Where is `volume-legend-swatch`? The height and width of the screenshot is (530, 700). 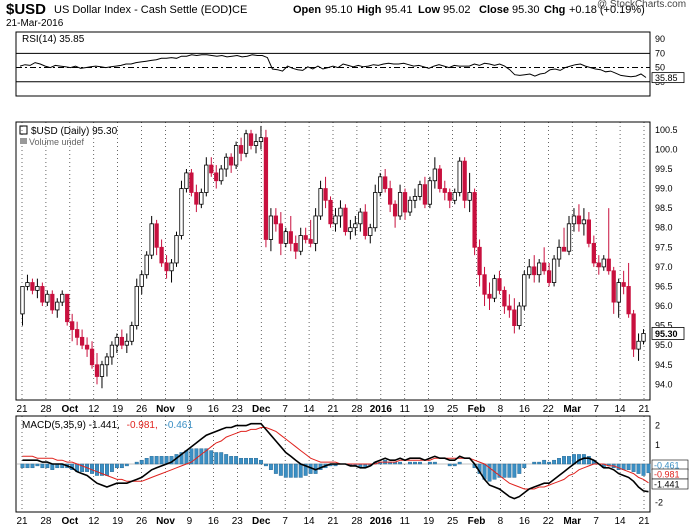 volume-legend-swatch is located at coordinates (23, 141).